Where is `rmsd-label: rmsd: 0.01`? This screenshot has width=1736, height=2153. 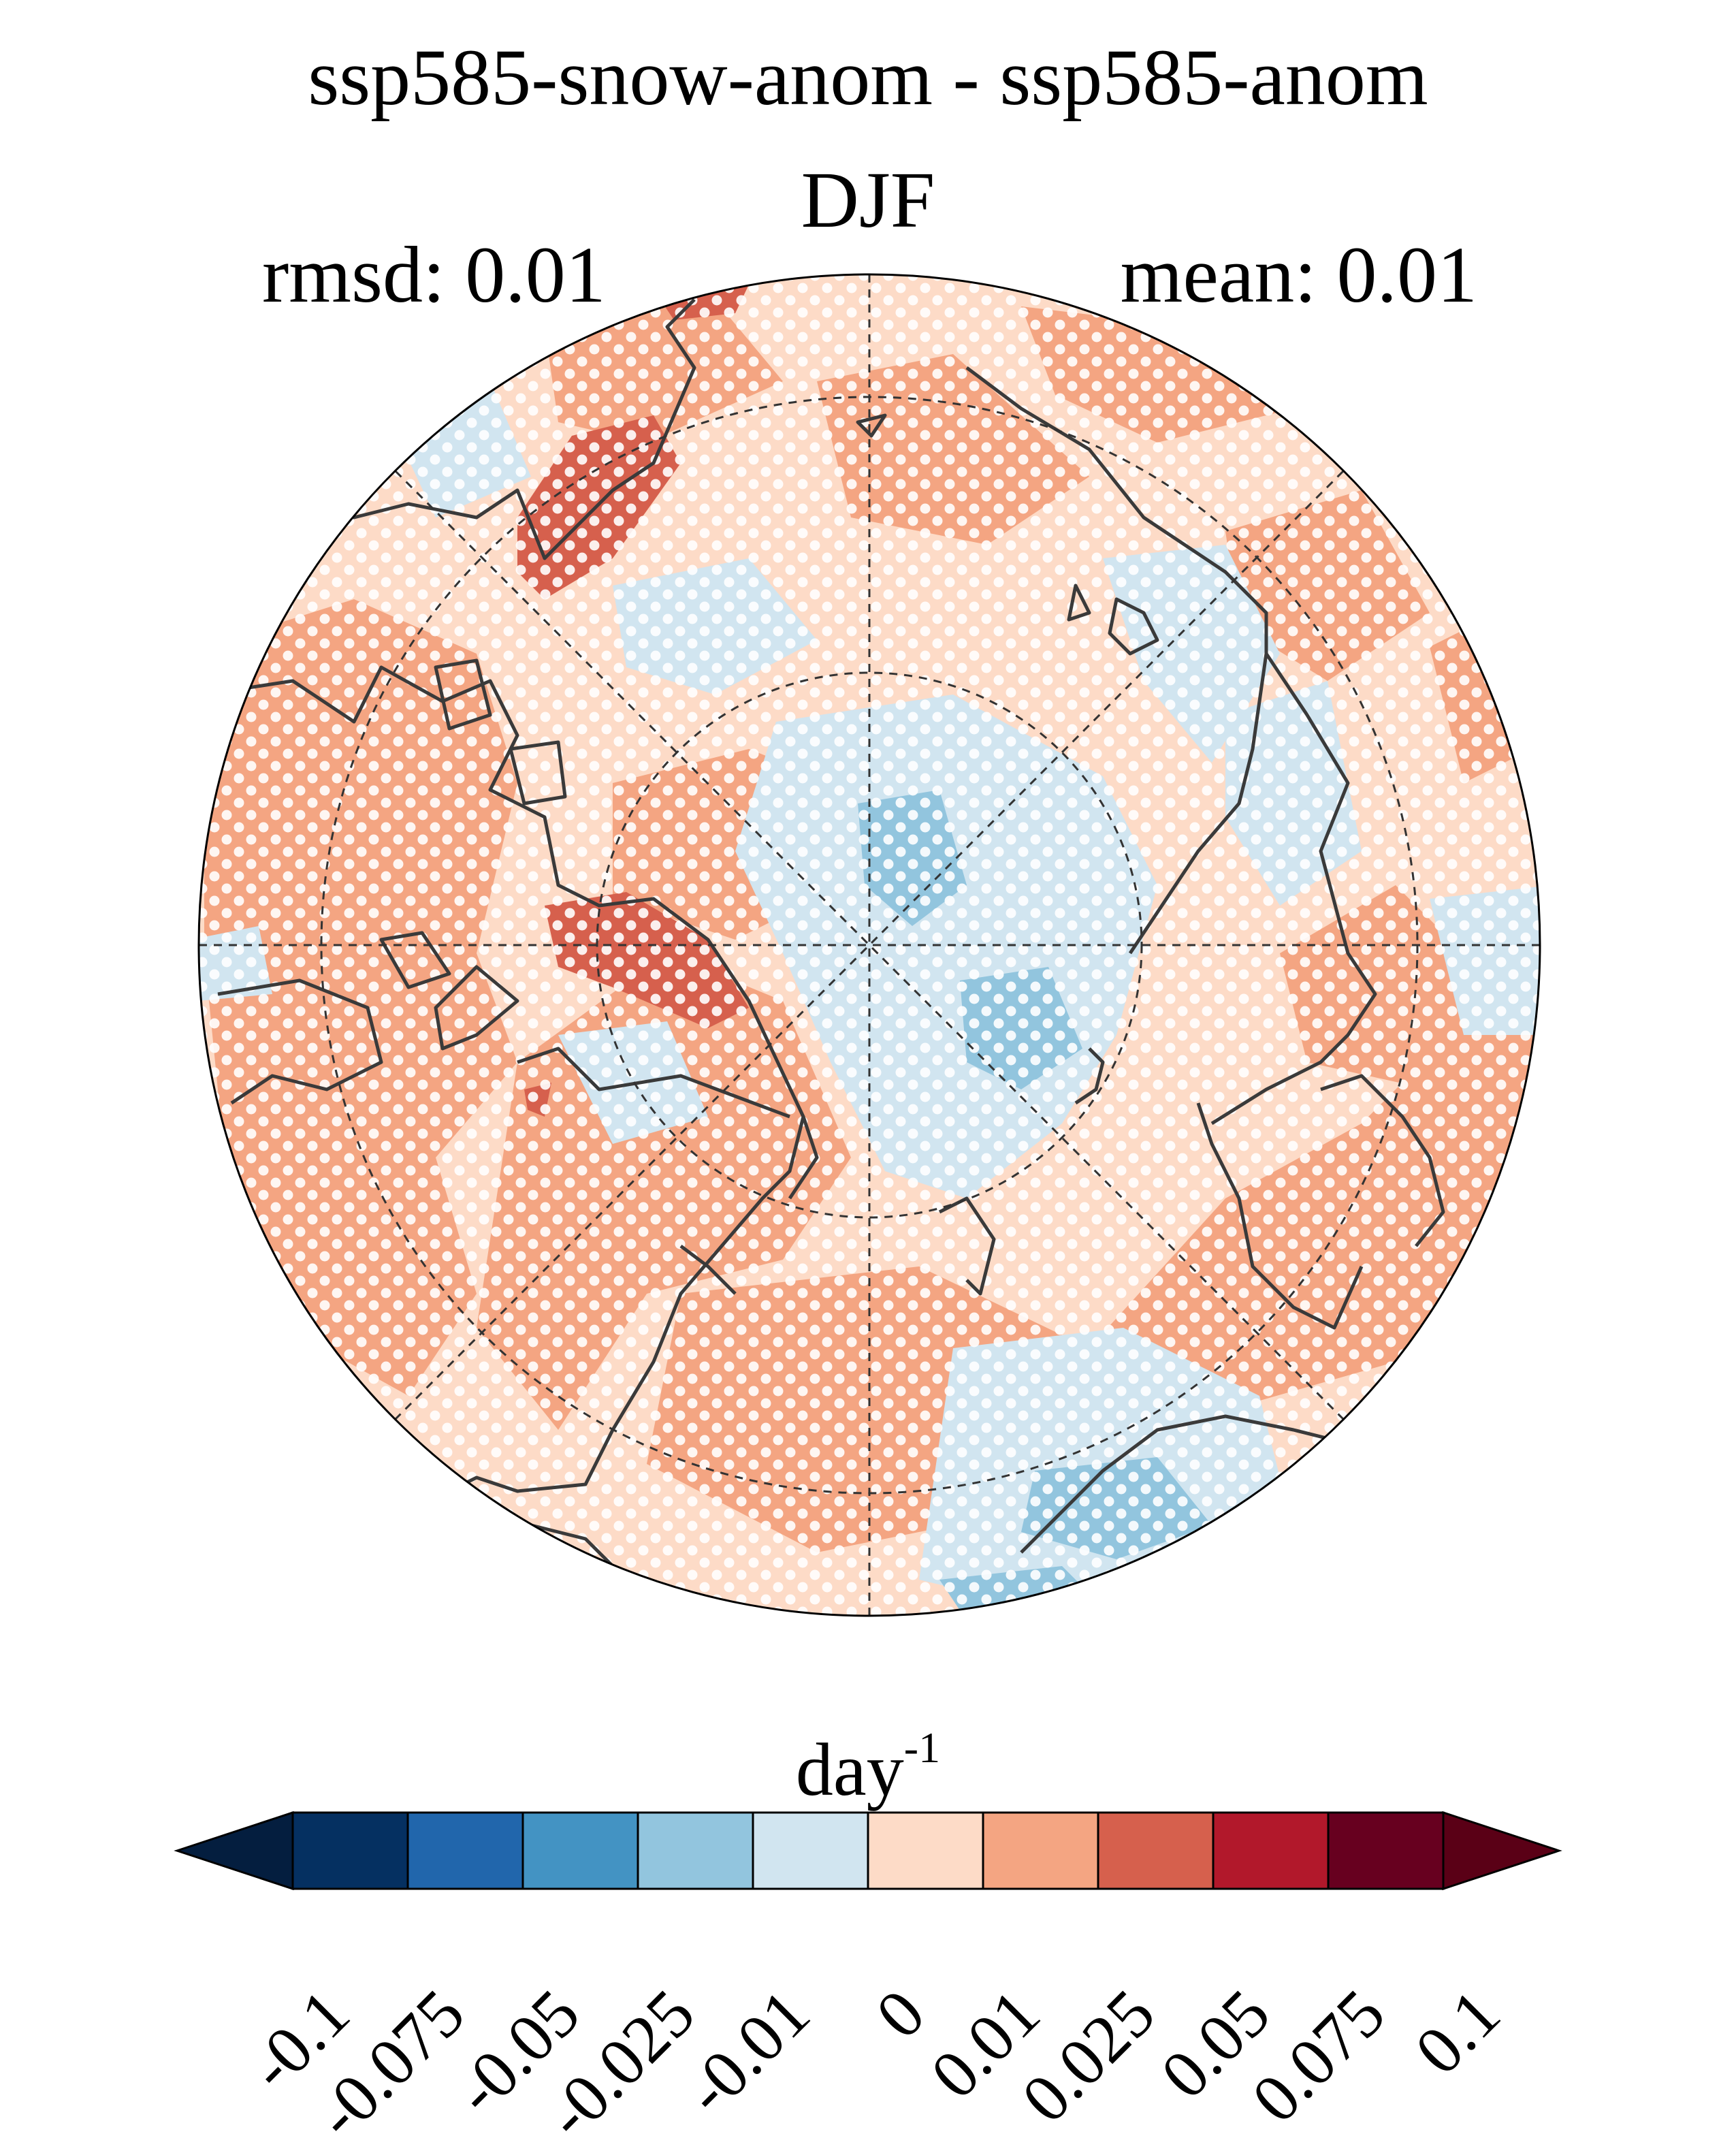 rmsd-label: rmsd: 0.01 is located at coordinates (434, 274).